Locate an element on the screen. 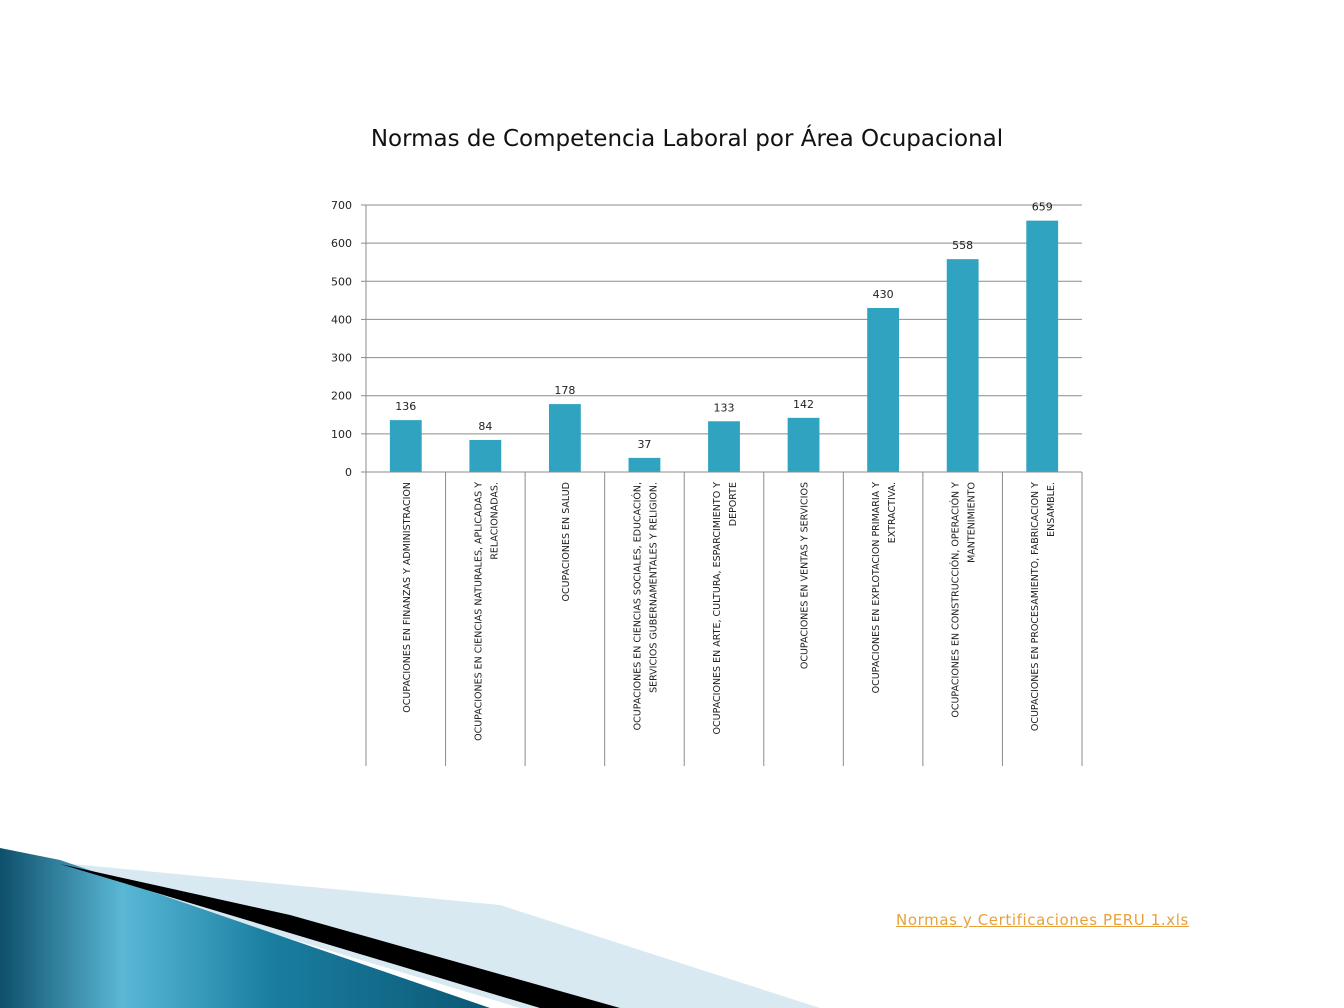 This screenshot has width=1344, height=1008. x-category-label: OCUPACIONES EN FINANZAS Y ADMINISTRACION is located at coordinates (407, 597).